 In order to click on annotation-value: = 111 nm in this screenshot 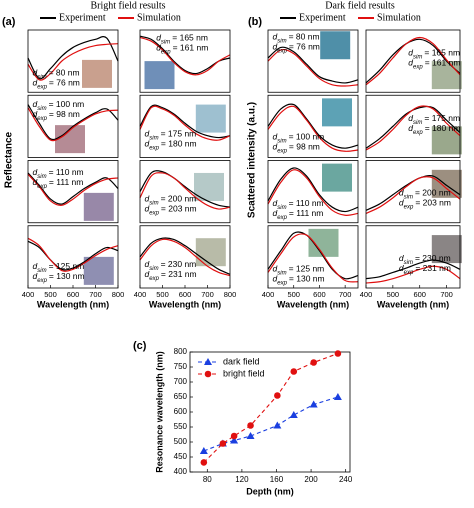, I will do `click(306, 213)`.